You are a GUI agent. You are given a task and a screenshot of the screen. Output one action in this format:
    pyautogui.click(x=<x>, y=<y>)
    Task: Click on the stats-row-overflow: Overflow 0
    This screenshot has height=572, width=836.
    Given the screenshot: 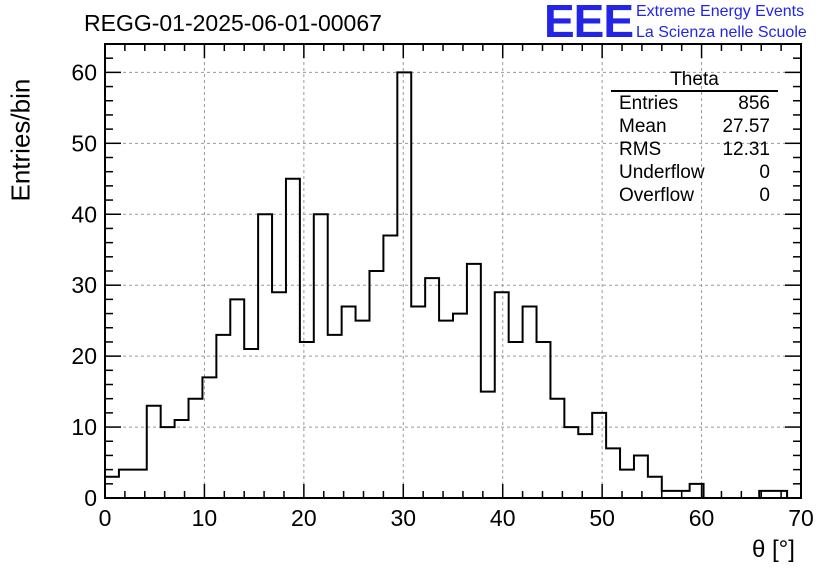 What is the action you would take?
    pyautogui.click(x=694, y=195)
    